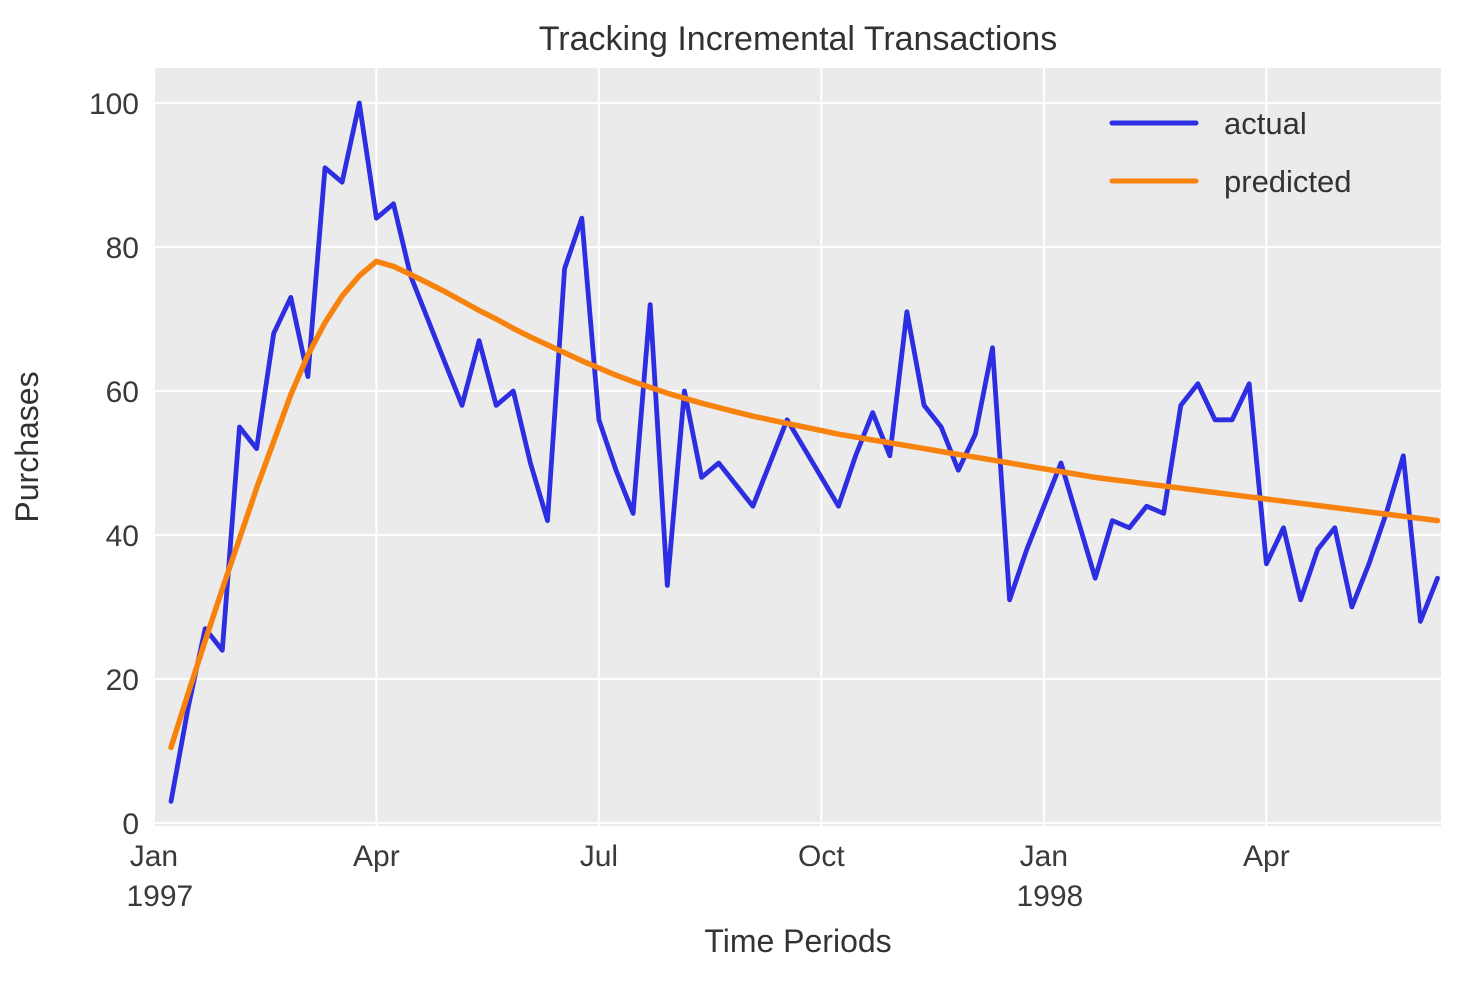  Describe the element at coordinates (797, 941) in the screenshot. I see `x-axis-label: Time Periods` at that location.